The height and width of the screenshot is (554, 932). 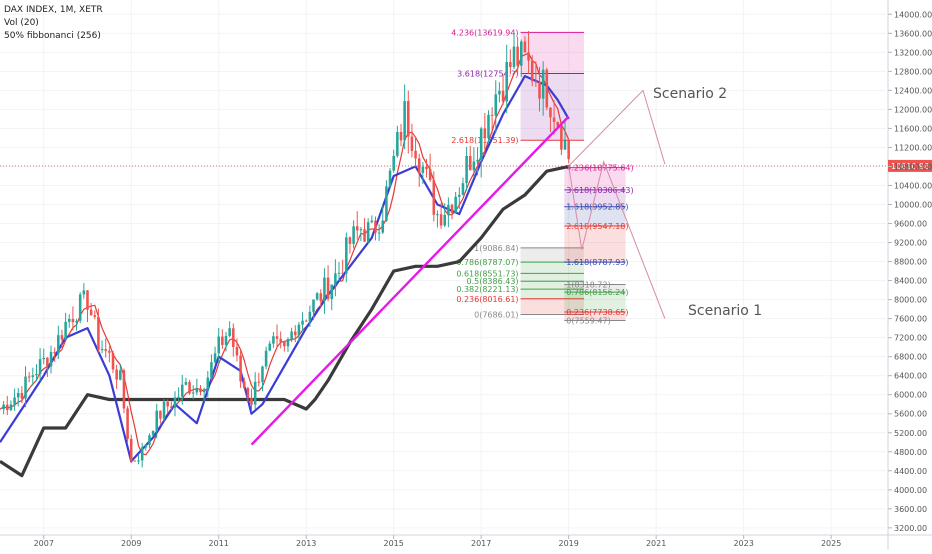 What do you see at coordinates (53, 10) in the screenshot?
I see `legend-title: DAX INDEX, 1M, XETR` at bounding box center [53, 10].